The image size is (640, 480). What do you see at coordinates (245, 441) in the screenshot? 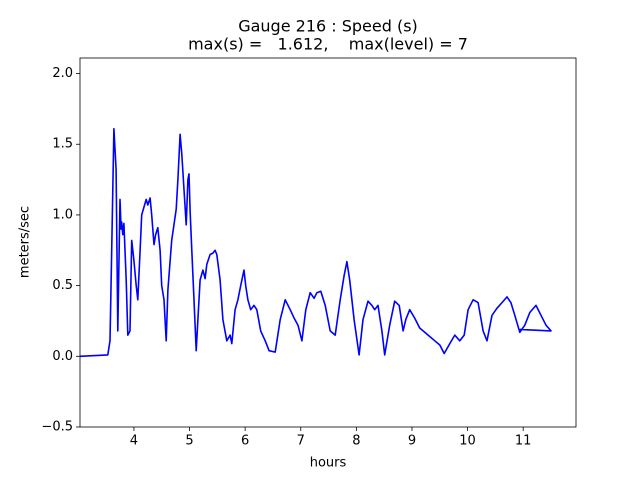
I see `x-tick-label: 6` at bounding box center [245, 441].